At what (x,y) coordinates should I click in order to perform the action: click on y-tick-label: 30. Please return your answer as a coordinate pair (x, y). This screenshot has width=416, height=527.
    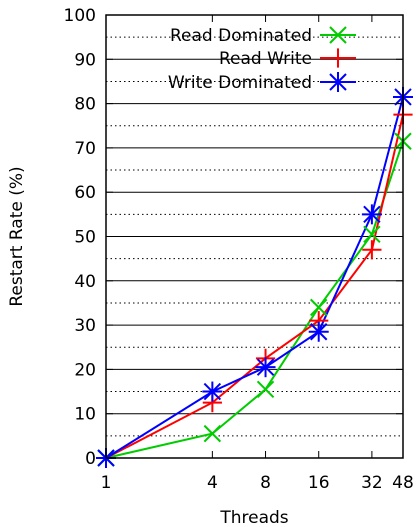
    Looking at the image, I should click on (85, 326).